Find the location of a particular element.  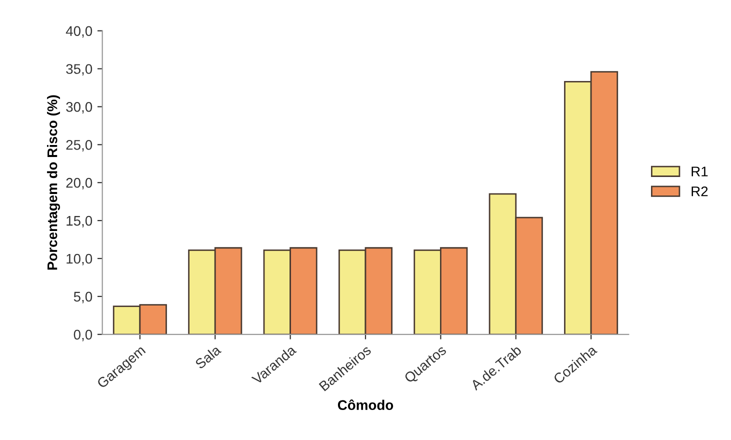

y-tick-label: 40,0 is located at coordinates (79, 32).